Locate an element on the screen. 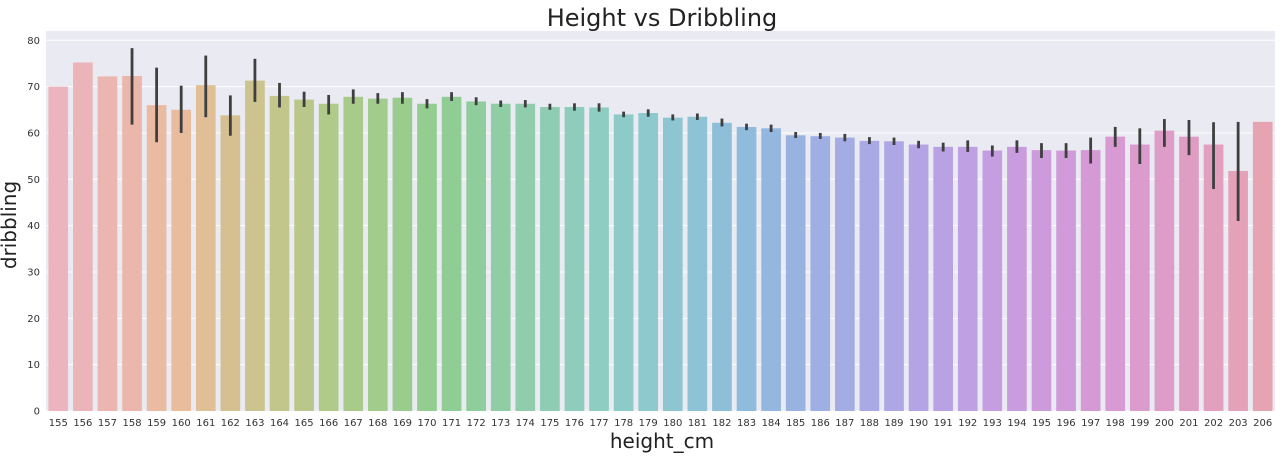 The height and width of the screenshot is (457, 1283). y-tick-label: 20 is located at coordinates (33, 319).